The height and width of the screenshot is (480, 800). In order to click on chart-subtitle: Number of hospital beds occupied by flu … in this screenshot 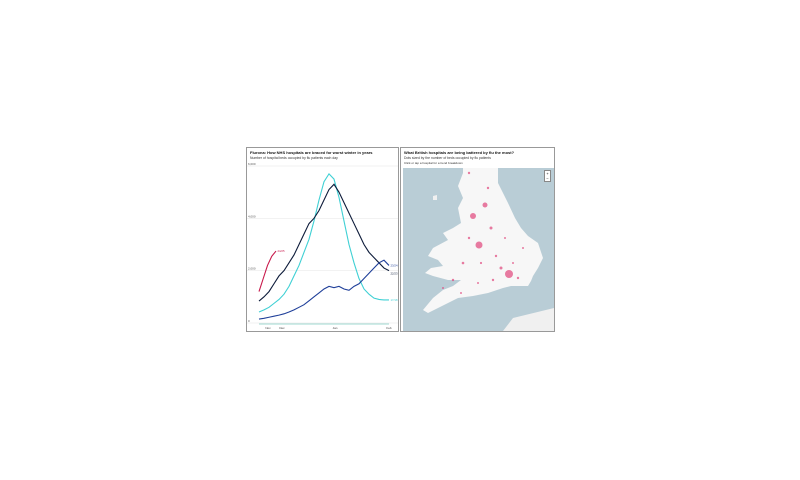, I will do `click(294, 158)`.